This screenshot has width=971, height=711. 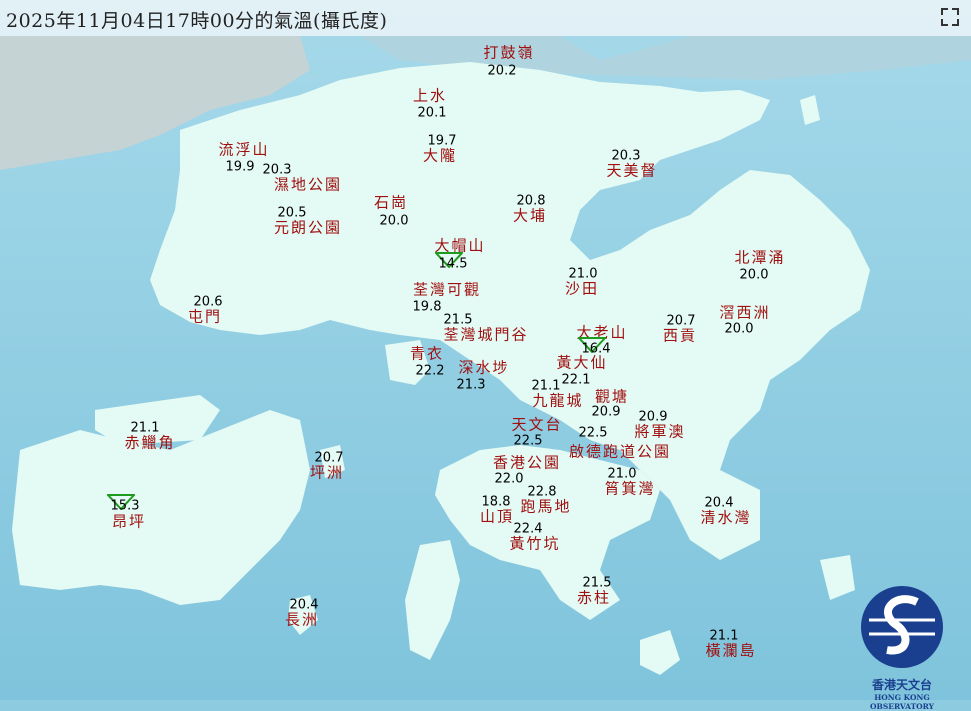 What do you see at coordinates (576, 380) in the screenshot?
I see `temperature-value: 22.1` at bounding box center [576, 380].